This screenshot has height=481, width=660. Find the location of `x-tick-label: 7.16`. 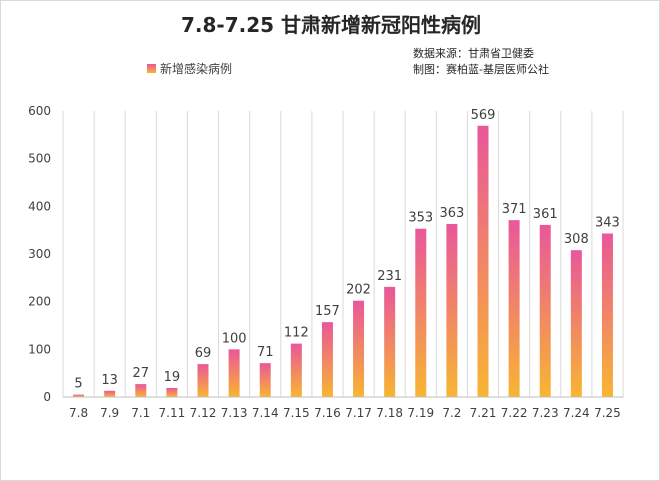

x-tick-label: 7.16 is located at coordinates (327, 413).